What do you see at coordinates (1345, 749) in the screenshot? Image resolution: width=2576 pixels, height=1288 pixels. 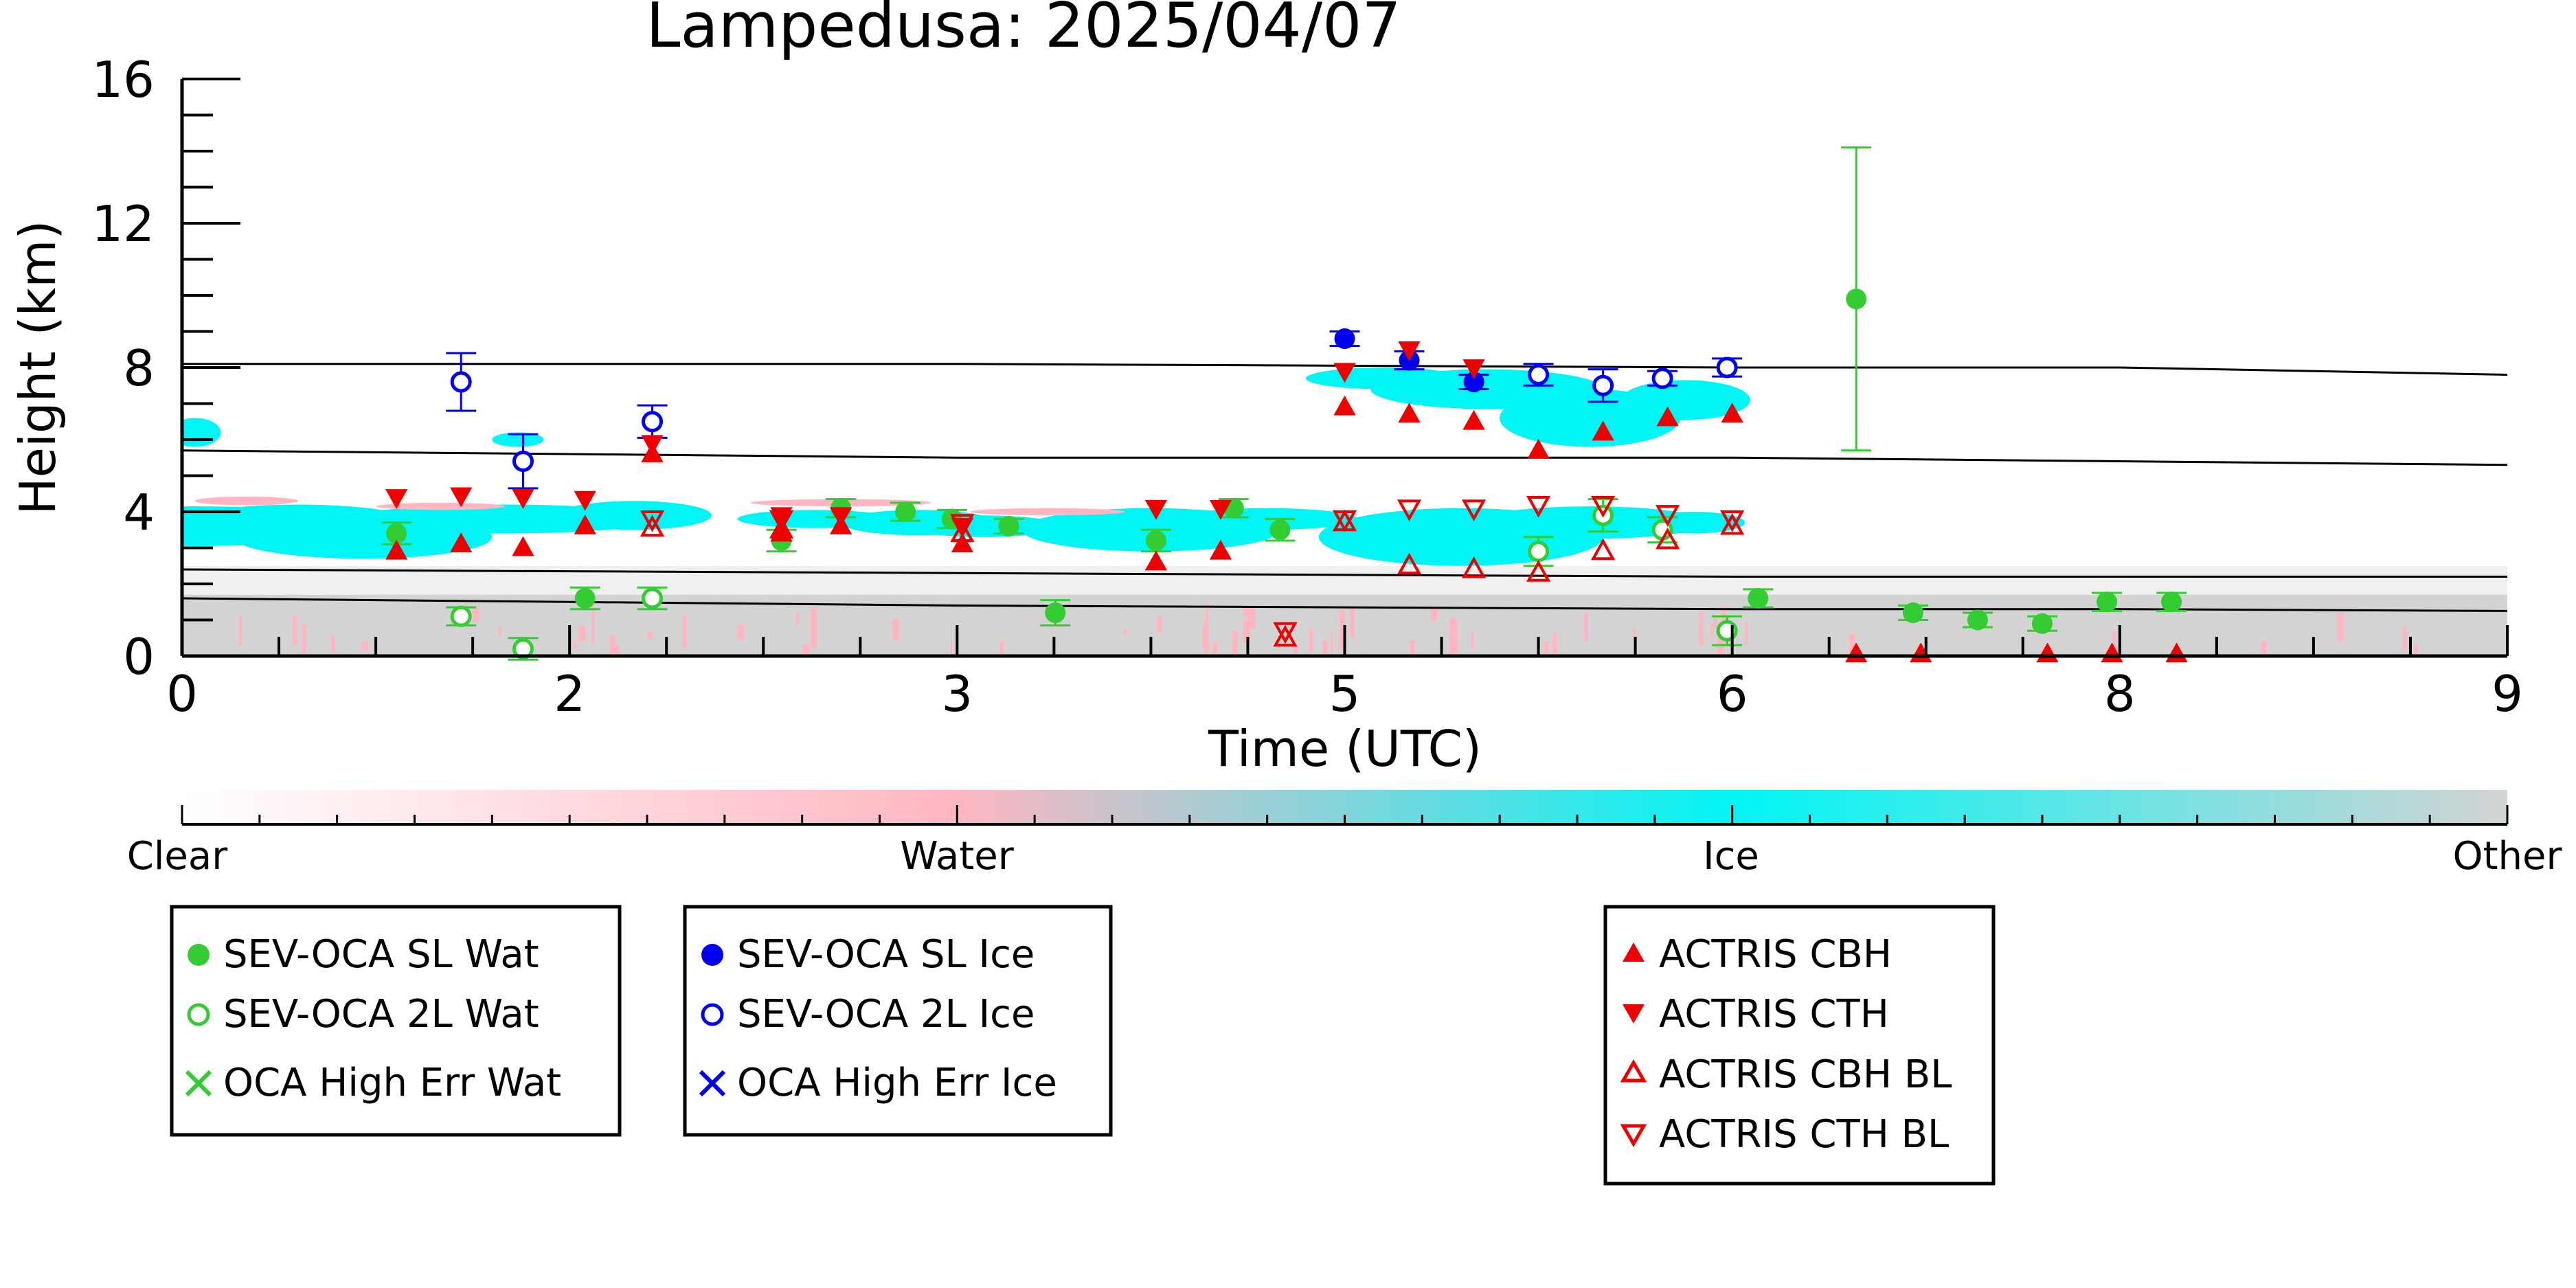 I see `x-axis-label: Time (UTC)` at bounding box center [1345, 749].